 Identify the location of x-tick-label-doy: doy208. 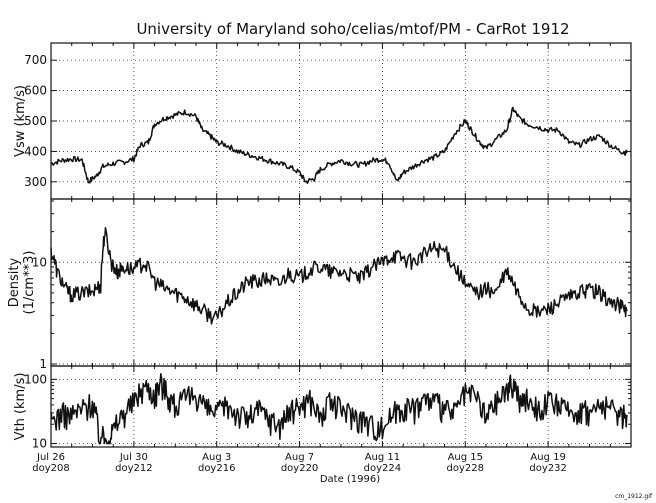
(50, 468).